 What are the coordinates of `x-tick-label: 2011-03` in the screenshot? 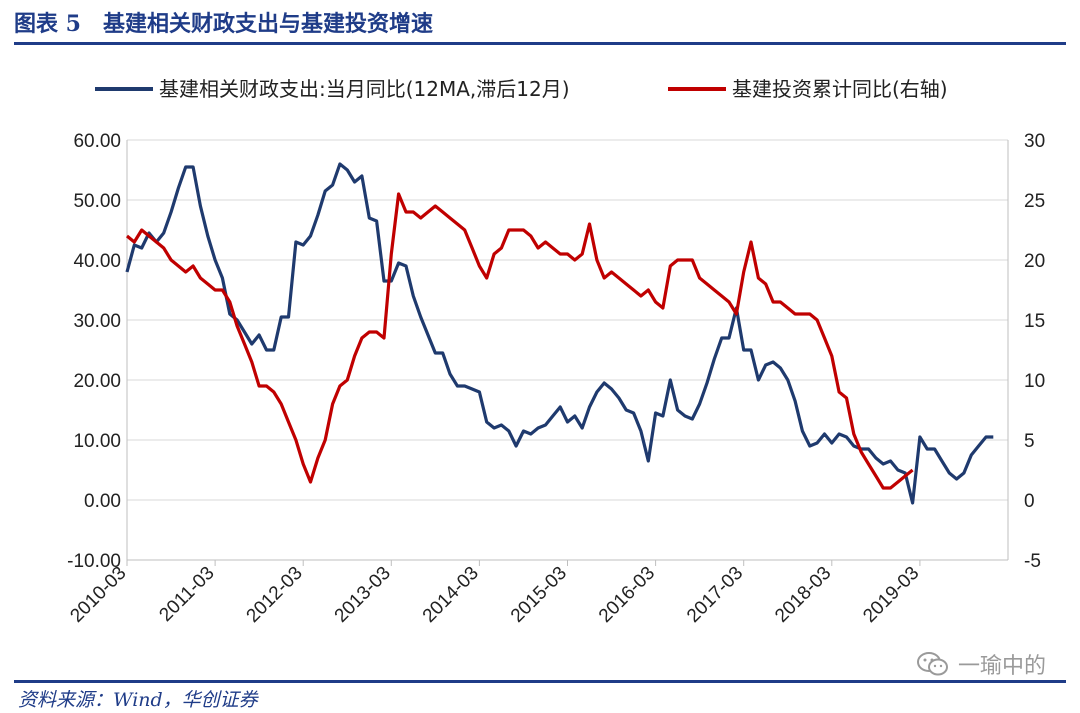 It's located at (186, 594).